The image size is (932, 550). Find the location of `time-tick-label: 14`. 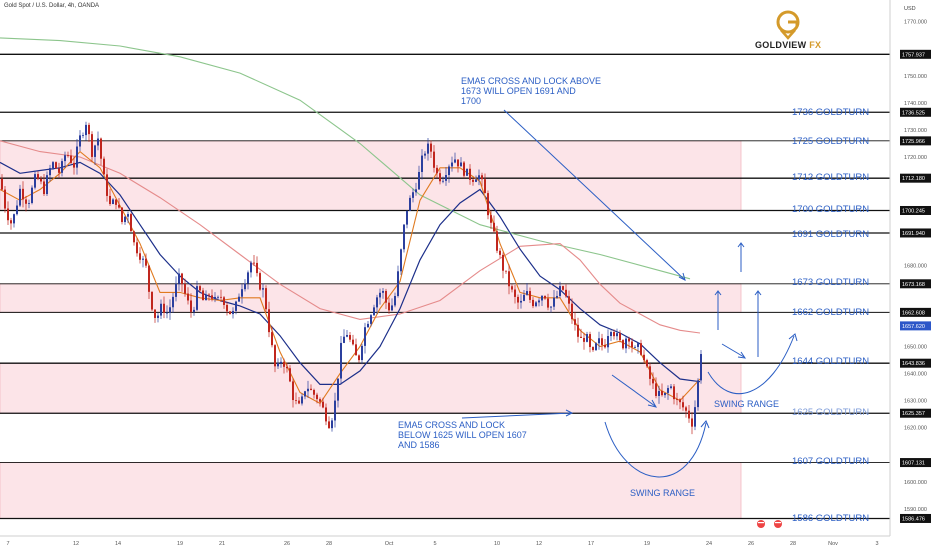

time-tick-label: 14 is located at coordinates (118, 544).